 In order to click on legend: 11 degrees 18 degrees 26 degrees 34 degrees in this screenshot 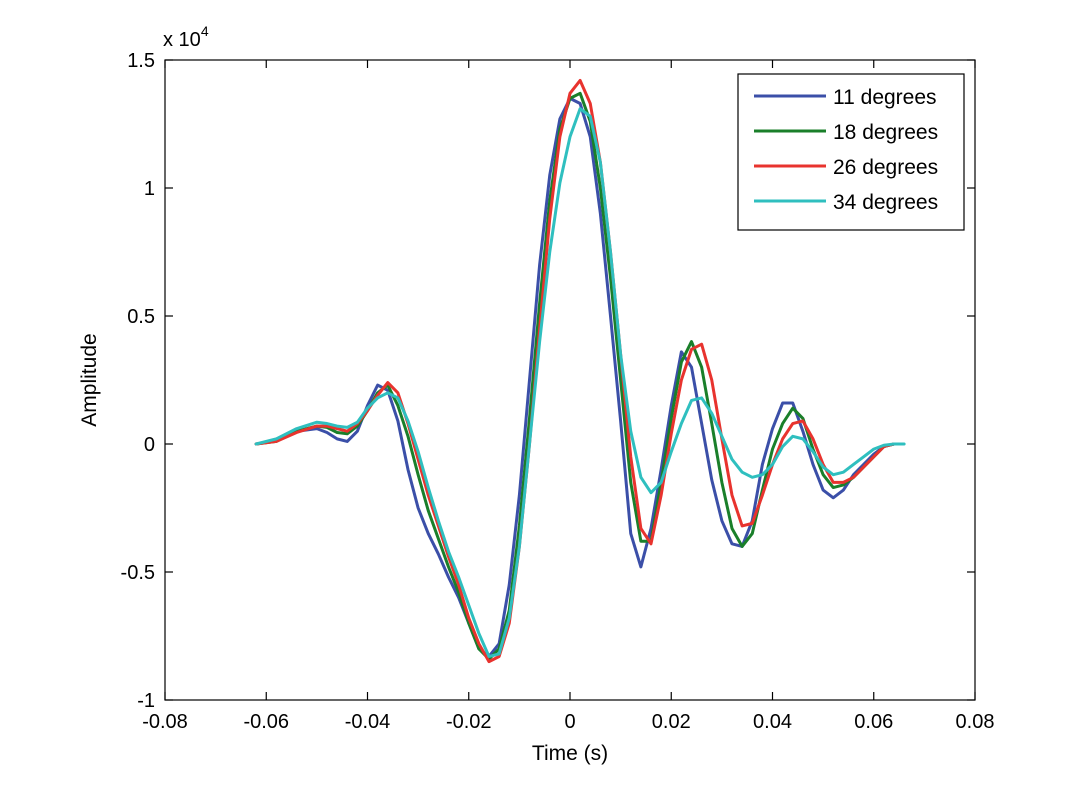, I will do `click(851, 152)`.